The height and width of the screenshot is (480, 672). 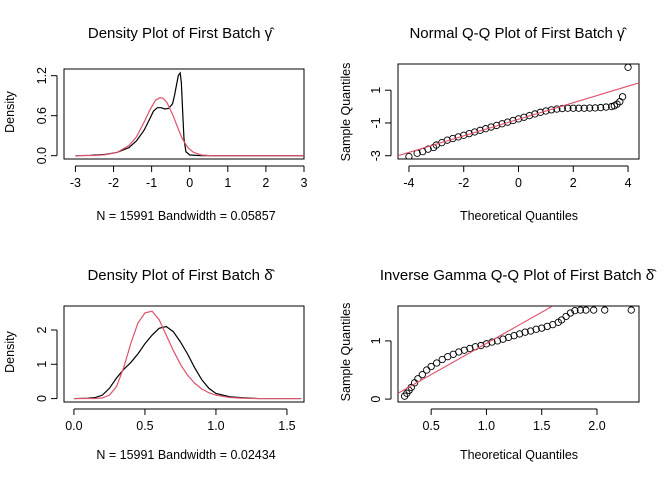 I want to click on panel-4-xlabel: Theoretical Quantiles, so click(x=519, y=455).